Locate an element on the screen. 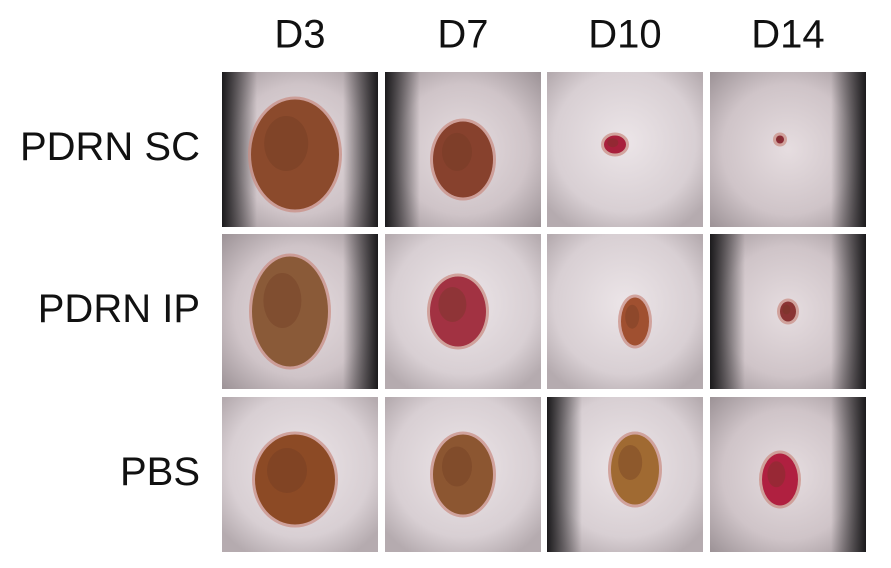 The height and width of the screenshot is (568, 891). row-label: PDRN SC is located at coordinates (110, 147).